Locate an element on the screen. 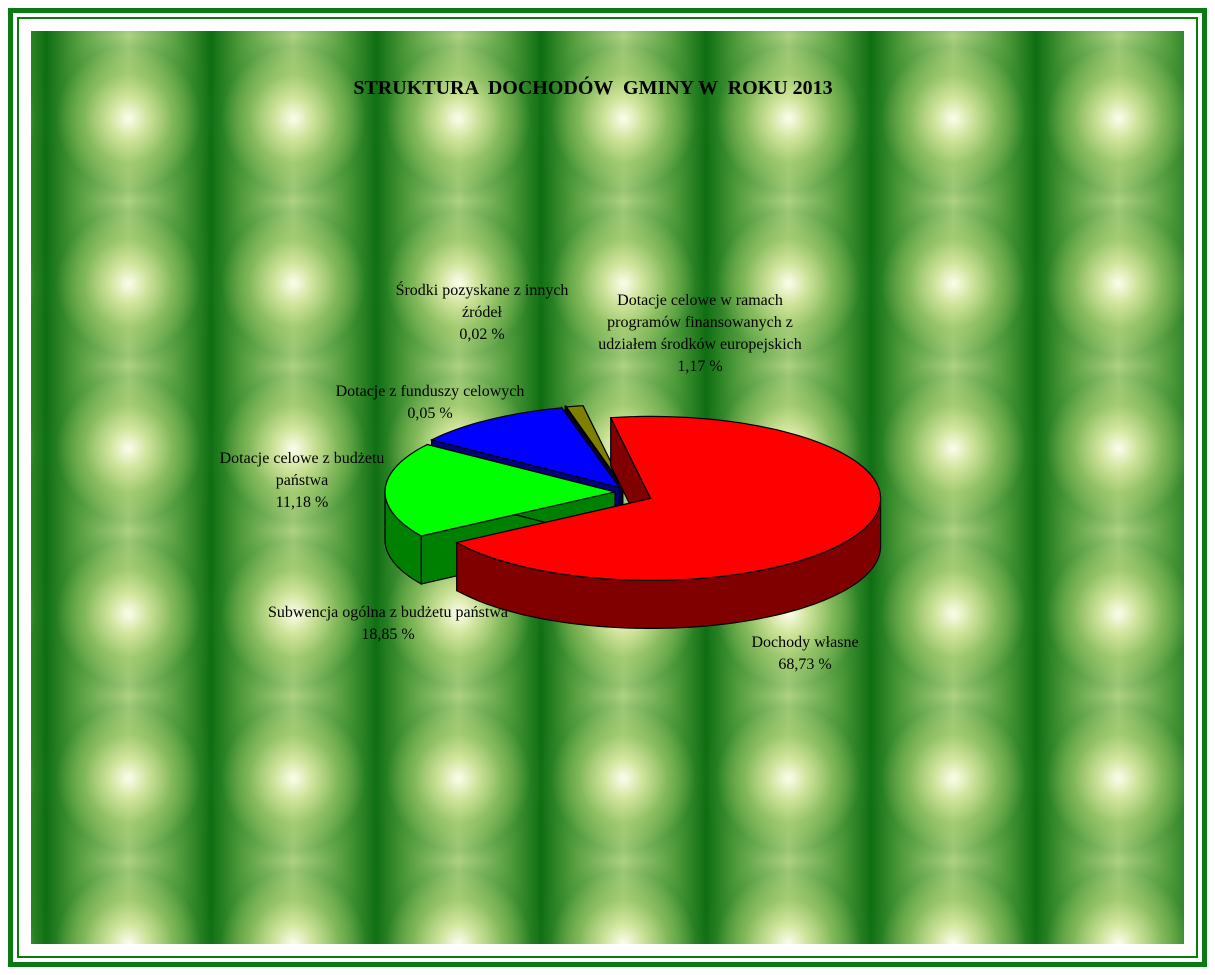 The image size is (1215, 975). category-label: Dochody własne is located at coordinates (805, 642).